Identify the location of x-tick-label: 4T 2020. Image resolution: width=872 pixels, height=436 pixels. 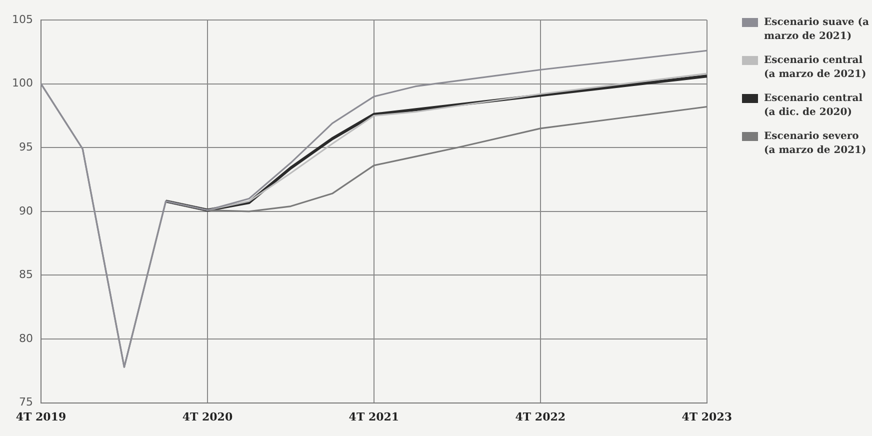
(207, 417).